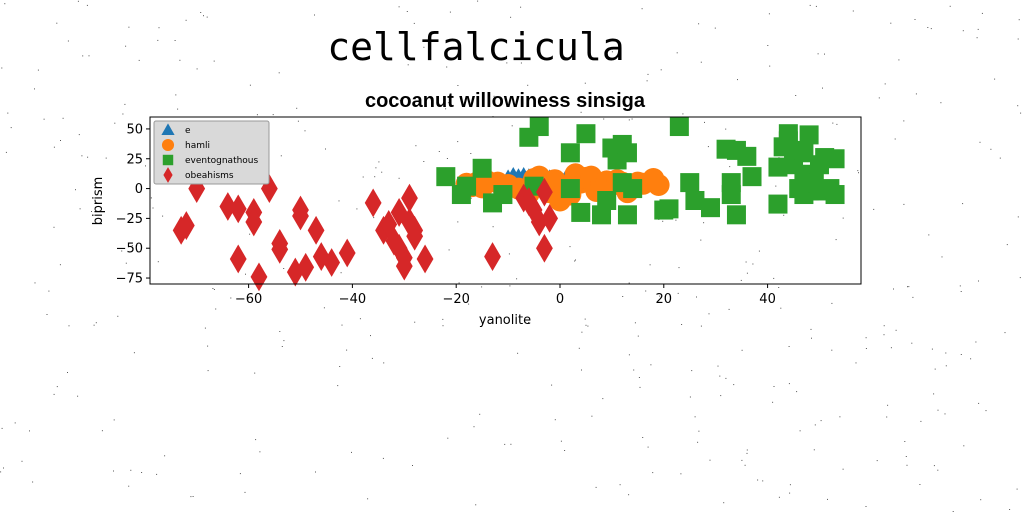  I want to click on y-axis: −75 −50 −25 0 25 50, so click(133, 204).